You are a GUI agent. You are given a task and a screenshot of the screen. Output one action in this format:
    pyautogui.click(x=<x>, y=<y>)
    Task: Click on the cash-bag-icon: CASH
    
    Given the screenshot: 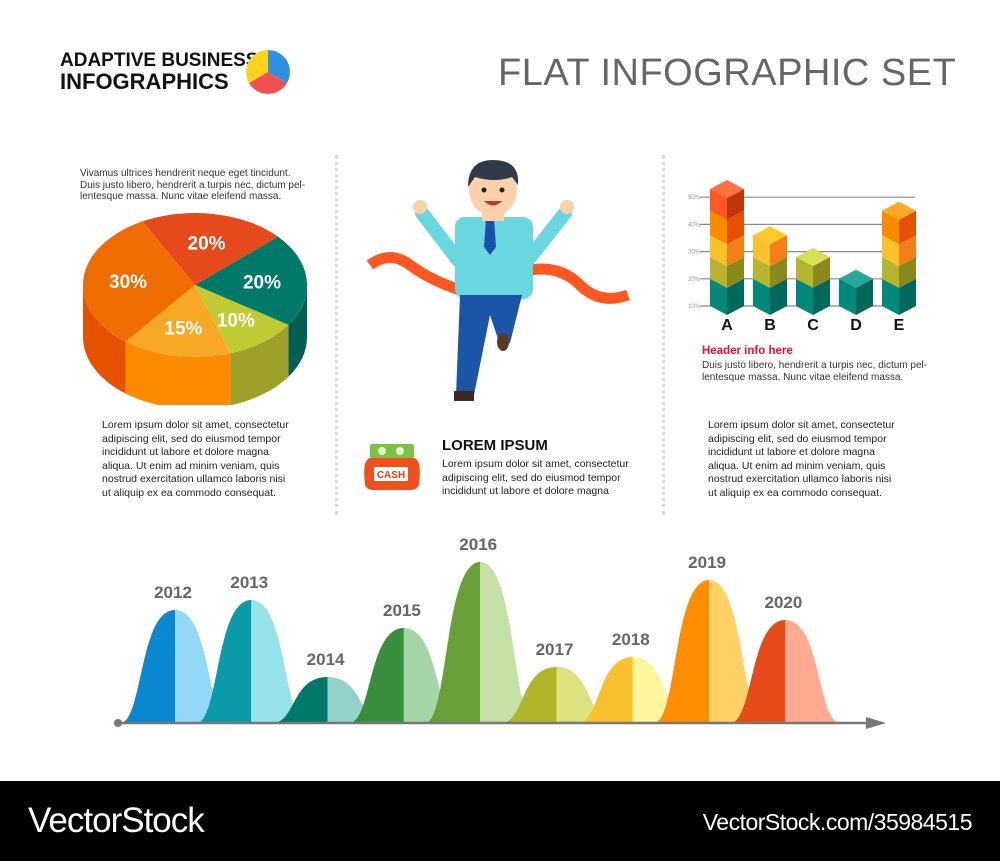 What is the action you would take?
    pyautogui.click(x=392, y=467)
    